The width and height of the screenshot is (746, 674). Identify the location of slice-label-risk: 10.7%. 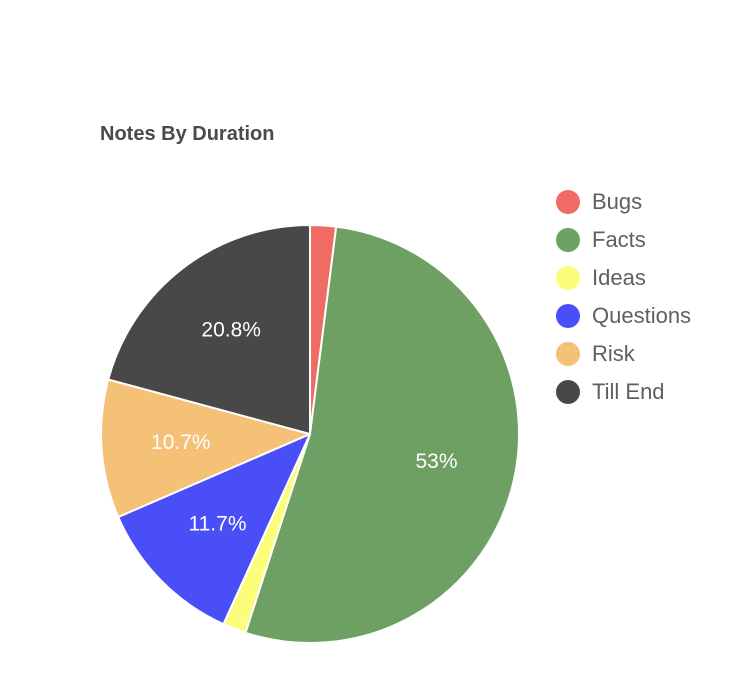
(181, 442).